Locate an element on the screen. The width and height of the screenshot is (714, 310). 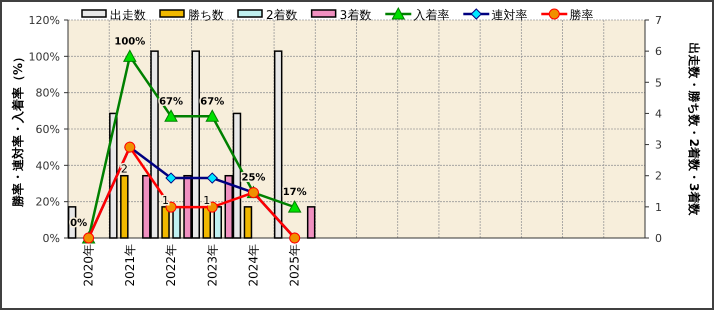
y-tick-label: 80% is located at coordinates (48, 93).